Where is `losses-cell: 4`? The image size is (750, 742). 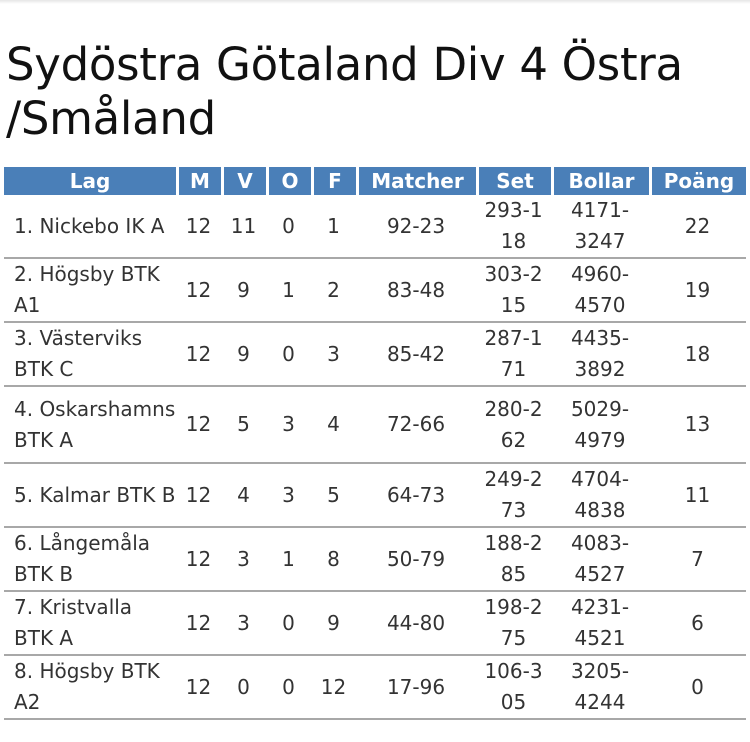
losses-cell: 4 is located at coordinates (333, 425).